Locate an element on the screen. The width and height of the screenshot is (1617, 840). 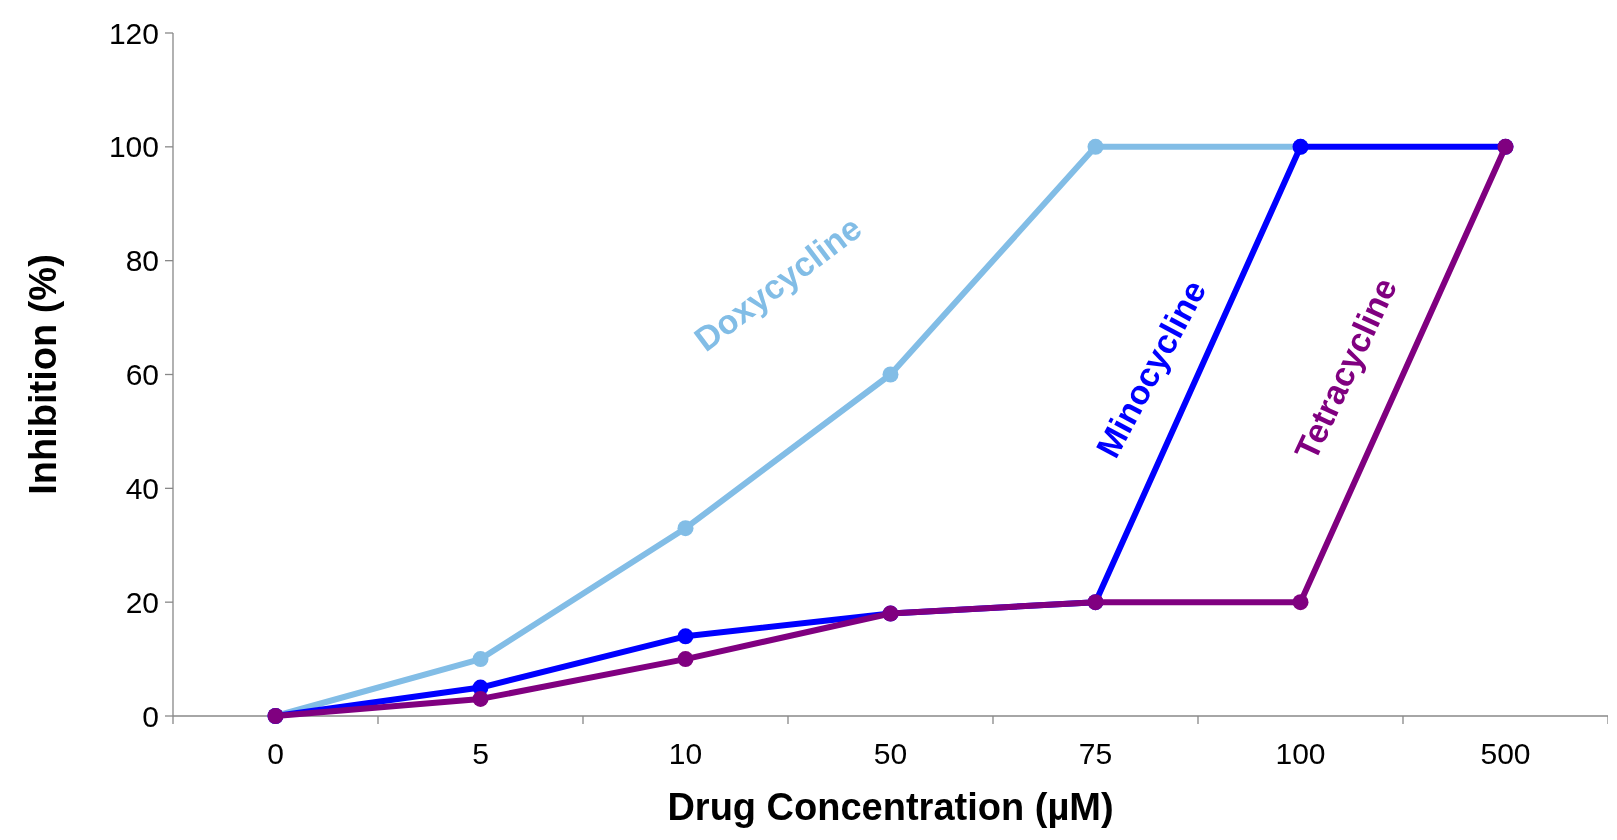
y-axis-title: Inhibition (%) is located at coordinates (43, 374).